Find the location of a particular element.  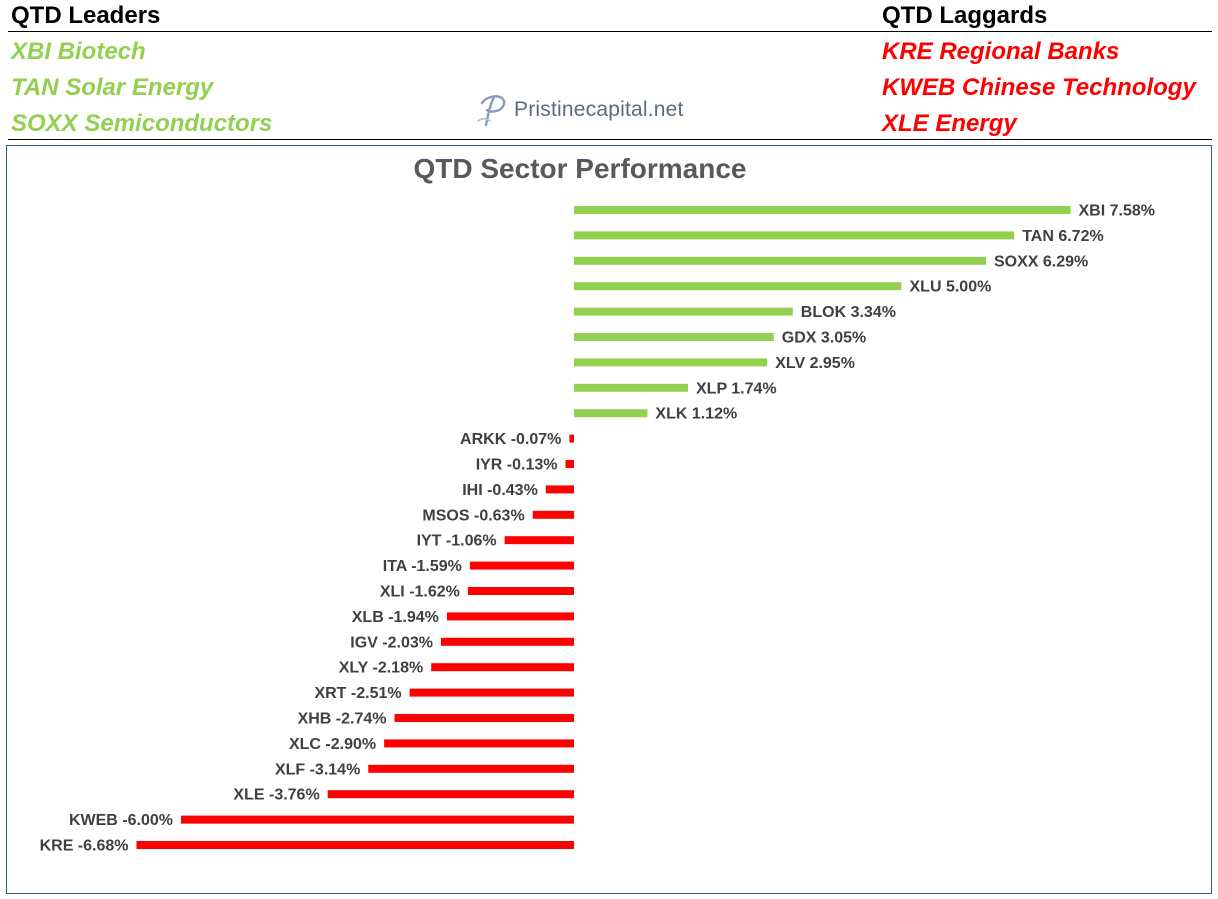

bar-xlk is located at coordinates (611, 413).